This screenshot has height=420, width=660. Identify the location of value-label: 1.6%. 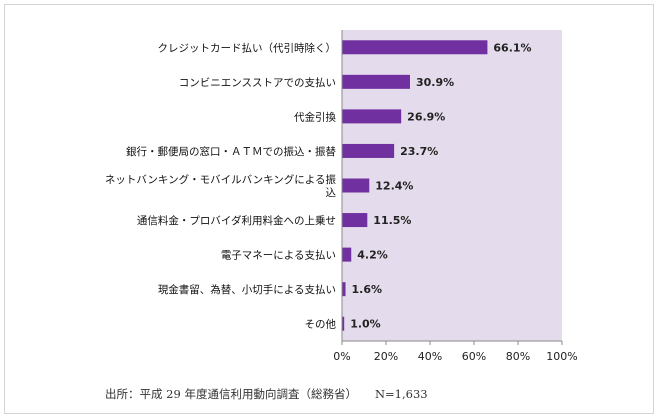
(367, 289).